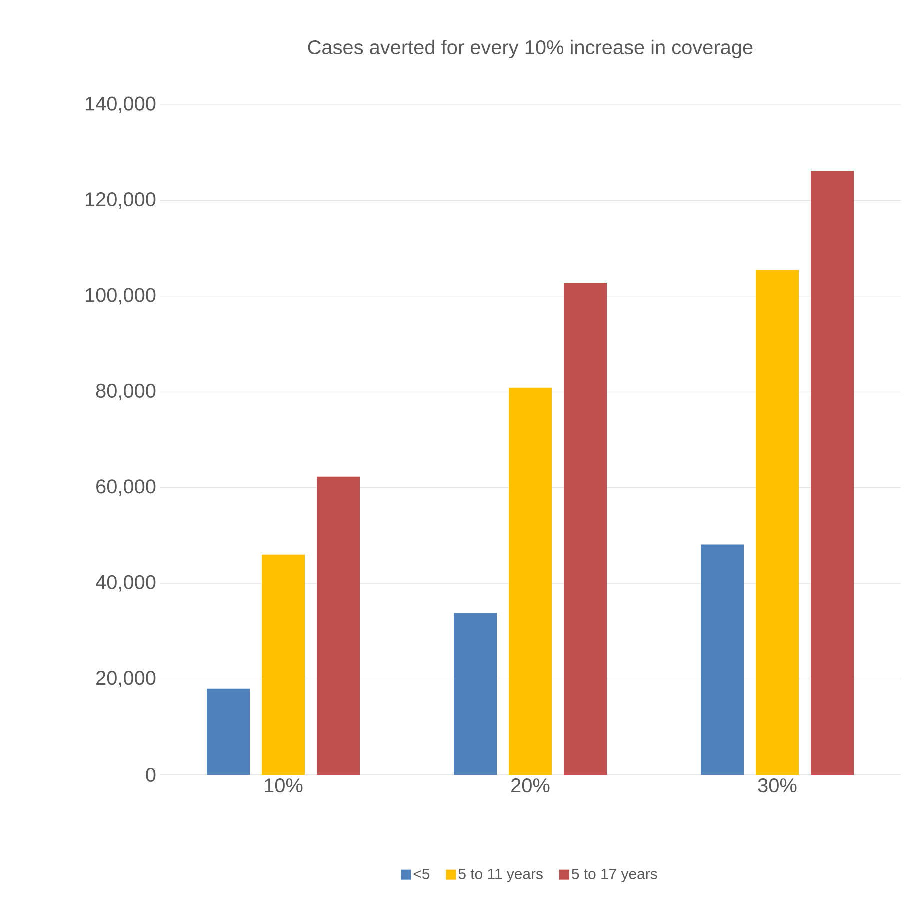  What do you see at coordinates (284, 785) in the screenshot?
I see `x-tick-label: 10%` at bounding box center [284, 785].